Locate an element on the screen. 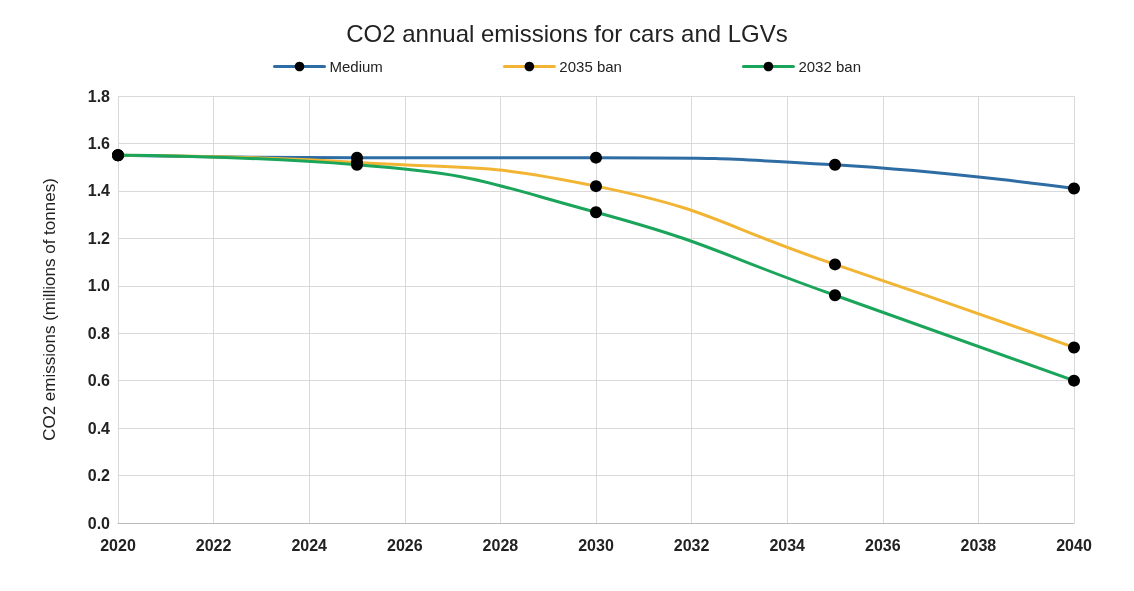 The height and width of the screenshot is (591, 1134). x-tick-label: 2036 is located at coordinates (883, 545).